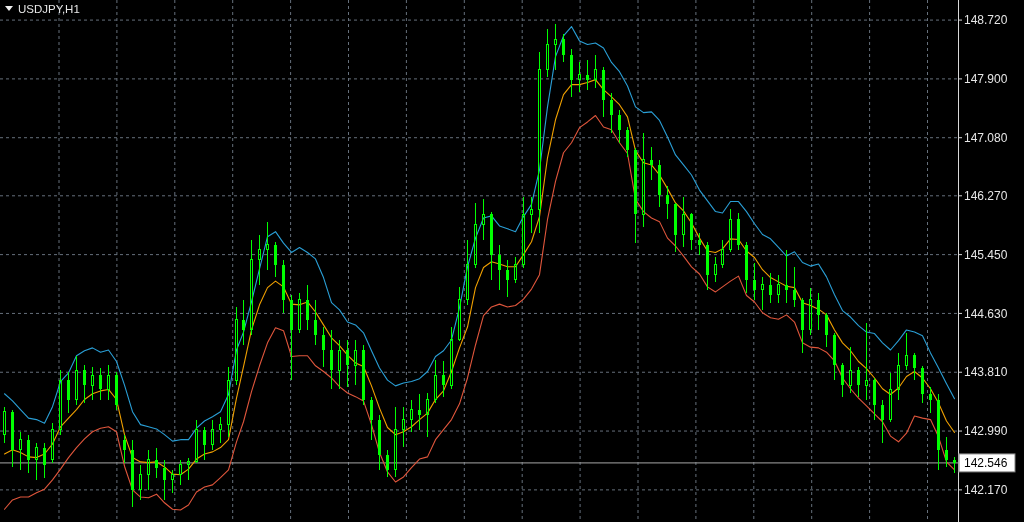  What do you see at coordinates (986, 313) in the screenshot?
I see `y-tick-label: 144.630` at bounding box center [986, 313].